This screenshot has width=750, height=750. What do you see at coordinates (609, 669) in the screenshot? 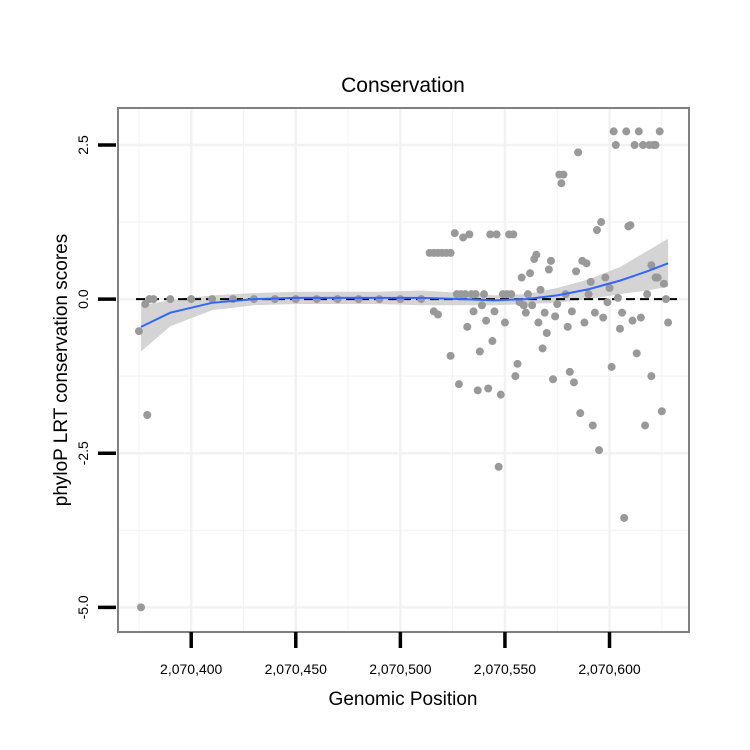
I see `x-tick-label: 2,070,600` at bounding box center [609, 669].